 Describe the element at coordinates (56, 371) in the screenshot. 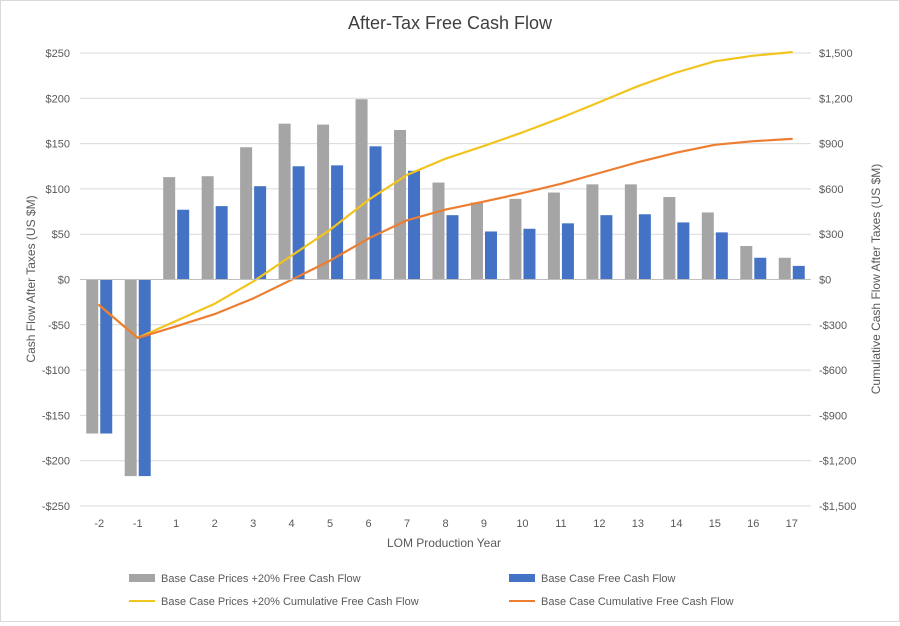

I see `y-tick-label-left: -$100` at that location.